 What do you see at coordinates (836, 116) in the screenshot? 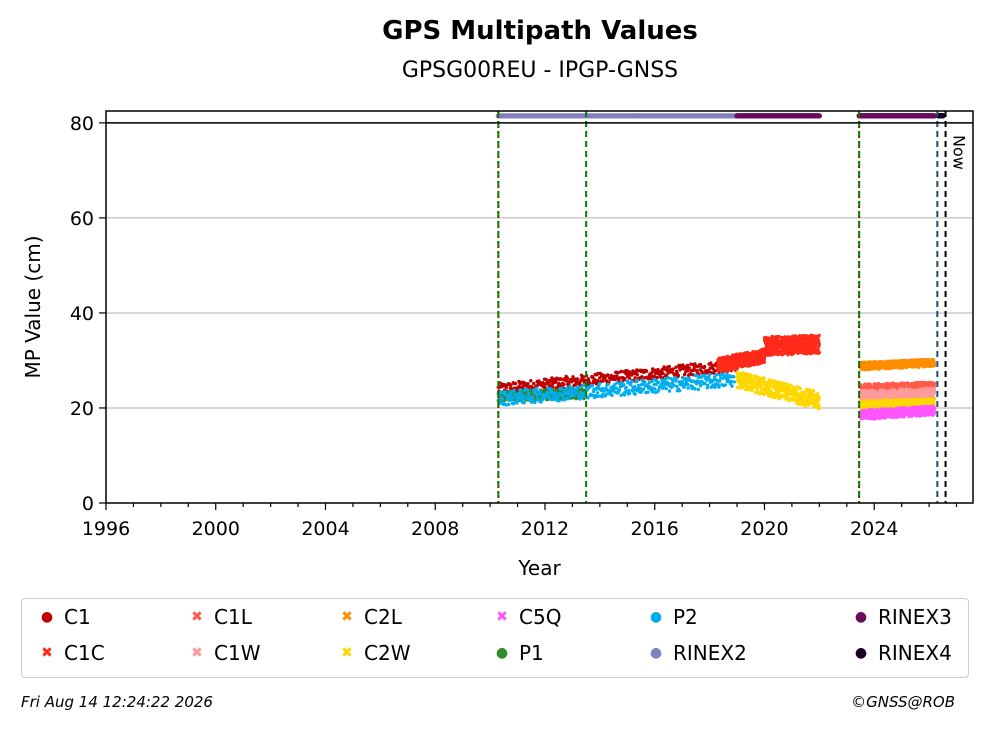
I see `series-rinex3` at bounding box center [836, 116].